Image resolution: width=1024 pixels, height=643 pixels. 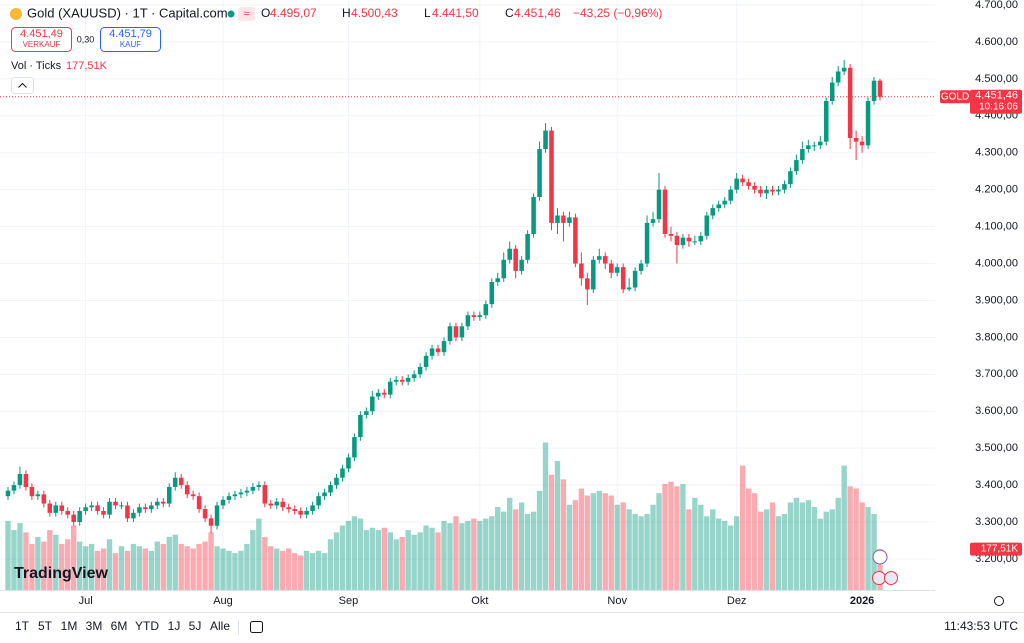 I want to click on y-tick-label: 3.200,00, so click(x=996, y=559).